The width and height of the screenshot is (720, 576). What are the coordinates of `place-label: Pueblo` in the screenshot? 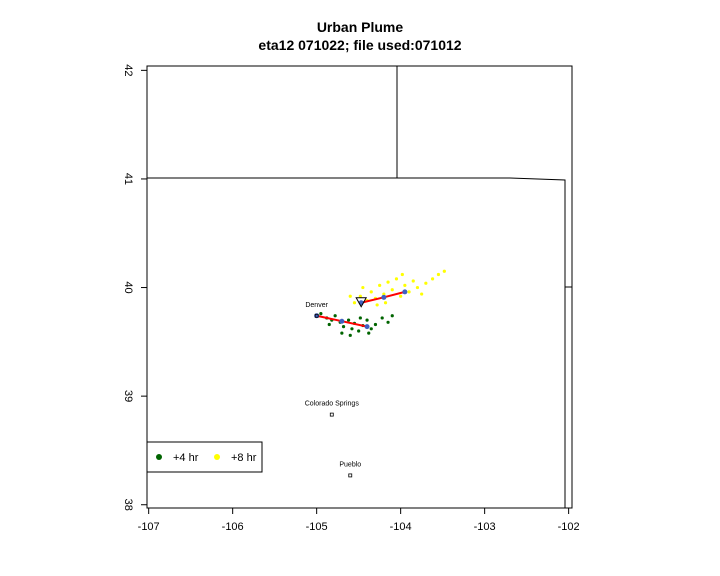 It's located at (350, 464).